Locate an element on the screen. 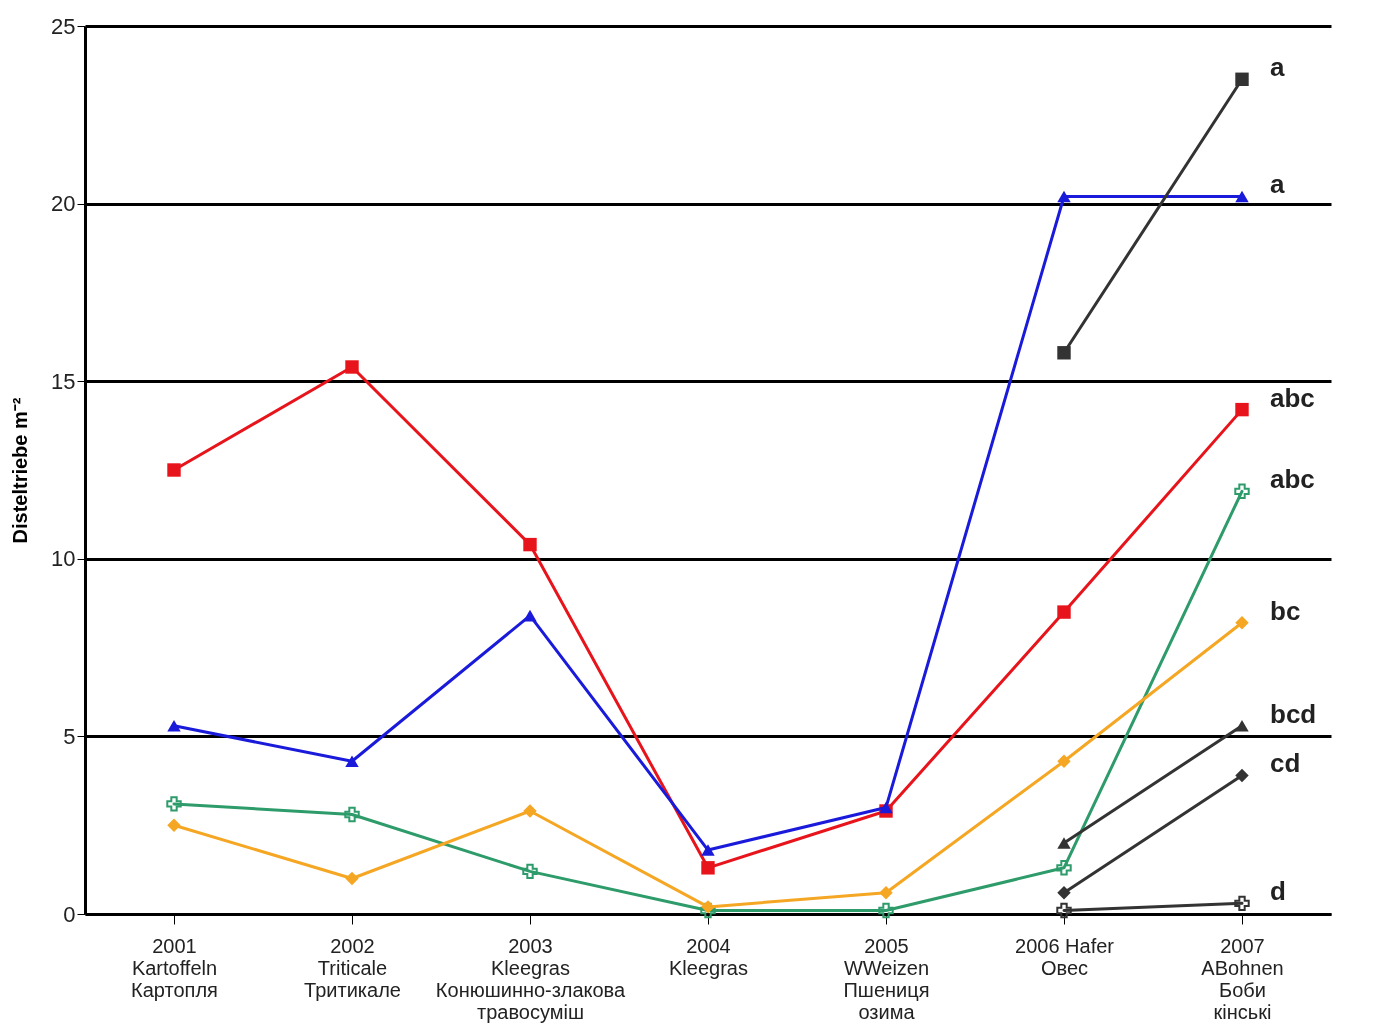 This screenshot has width=1381, height=1032. y-tick-label: 15 is located at coordinates (63, 381).